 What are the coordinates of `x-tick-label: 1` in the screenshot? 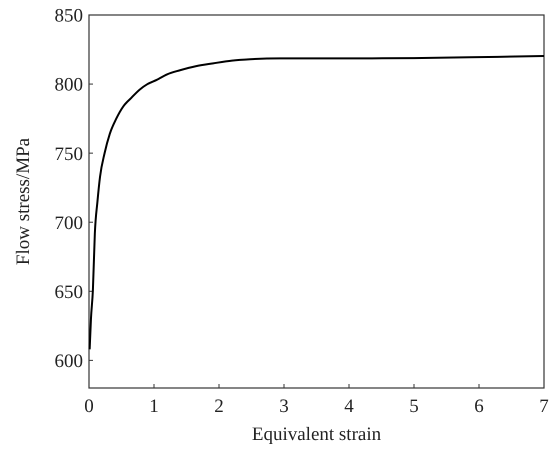 It's located at (154, 406).